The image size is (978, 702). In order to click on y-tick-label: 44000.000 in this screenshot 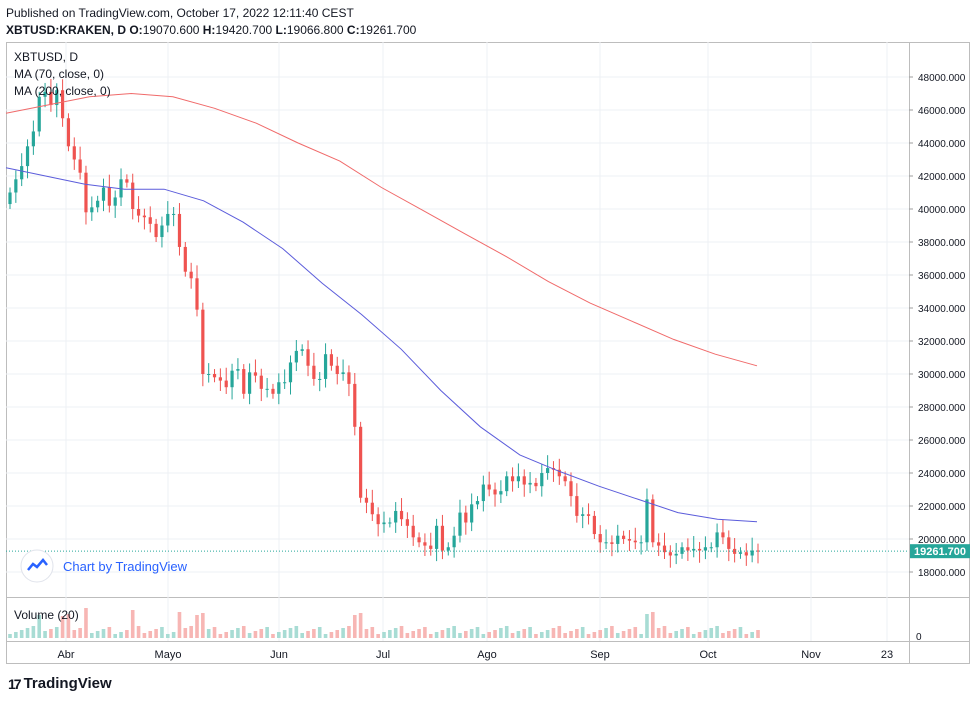, I will do `click(942, 144)`.